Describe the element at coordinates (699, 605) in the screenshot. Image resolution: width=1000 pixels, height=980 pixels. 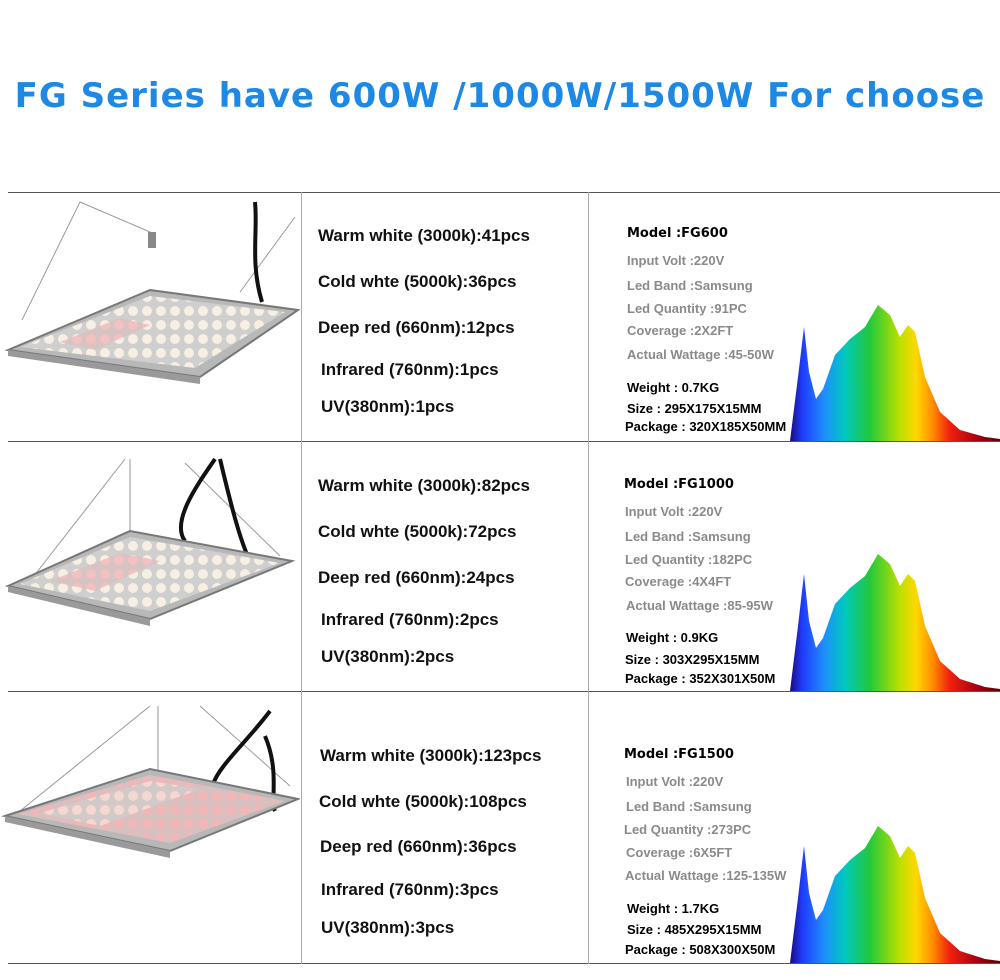
I see `actual-wattage: Actual Wattage :85-95W` at that location.